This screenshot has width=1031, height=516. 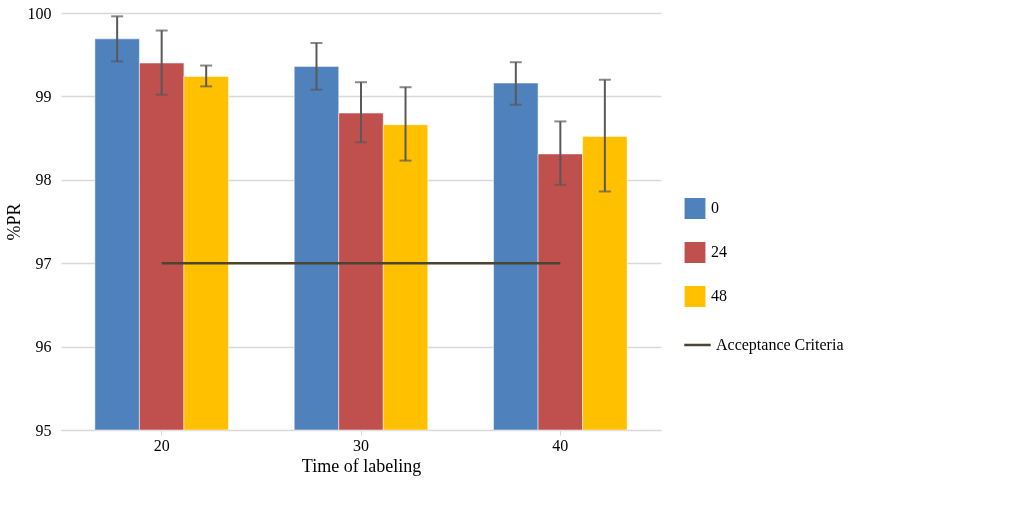 What do you see at coordinates (719, 252) in the screenshot?
I see `legend-label: 24` at bounding box center [719, 252].